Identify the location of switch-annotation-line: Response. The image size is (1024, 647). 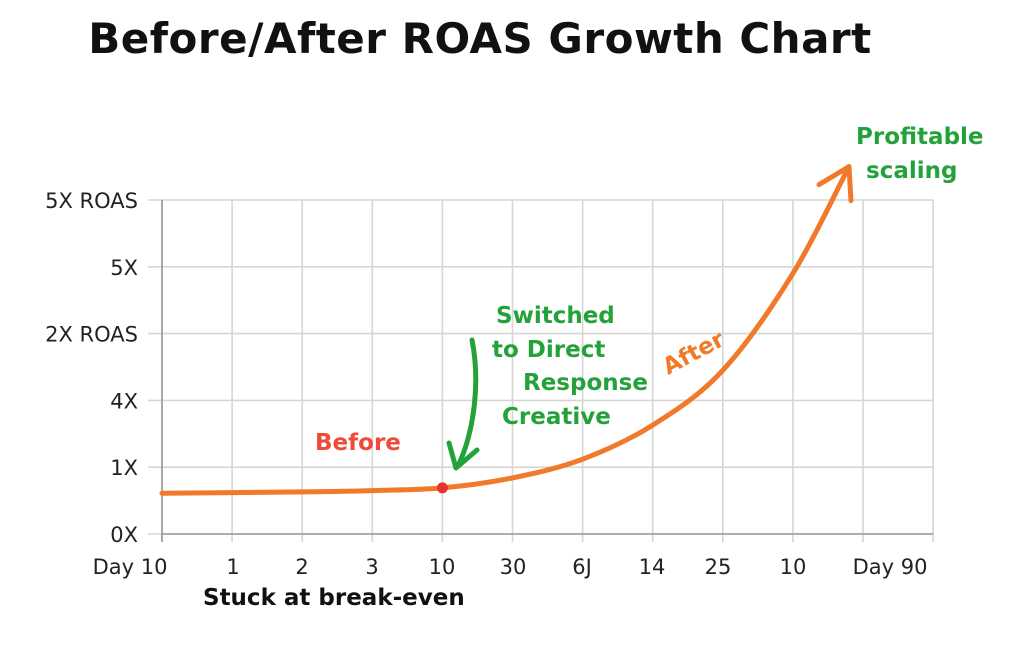
(585, 383).